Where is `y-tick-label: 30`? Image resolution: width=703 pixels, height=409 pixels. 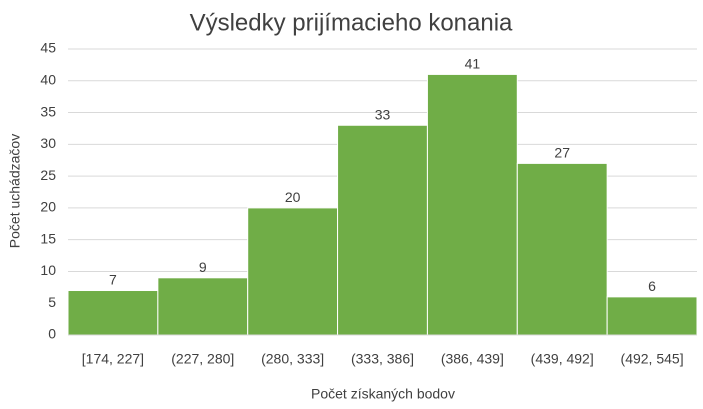
y-tick-label: 30 is located at coordinates (48, 143).